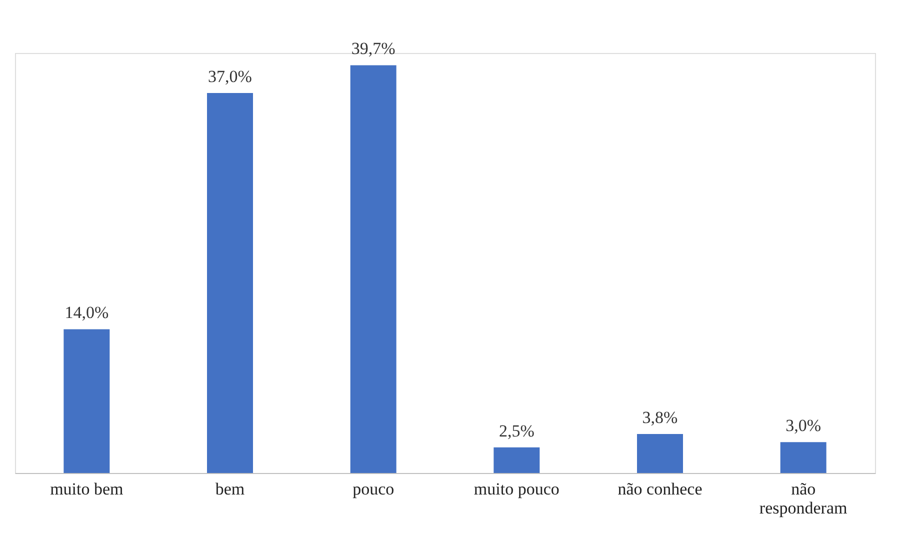 The width and height of the screenshot is (922, 553). I want to click on x-tick-label: bem, so click(230, 489).